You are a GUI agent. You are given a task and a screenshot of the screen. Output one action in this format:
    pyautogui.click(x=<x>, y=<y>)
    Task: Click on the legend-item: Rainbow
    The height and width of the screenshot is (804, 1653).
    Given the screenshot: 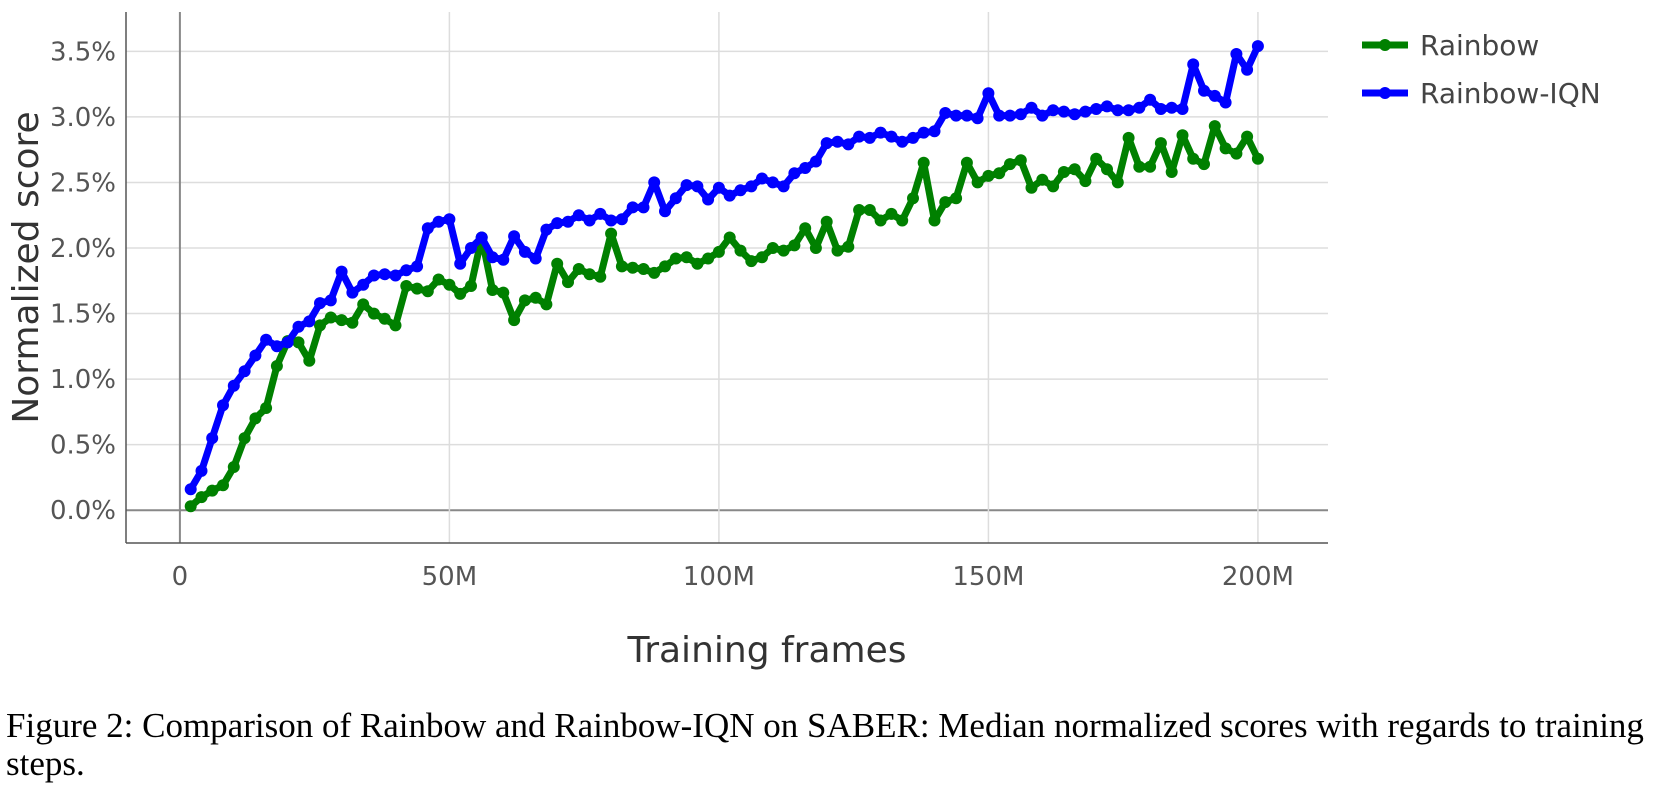 What is the action you would take?
    pyautogui.click(x=1450, y=45)
    